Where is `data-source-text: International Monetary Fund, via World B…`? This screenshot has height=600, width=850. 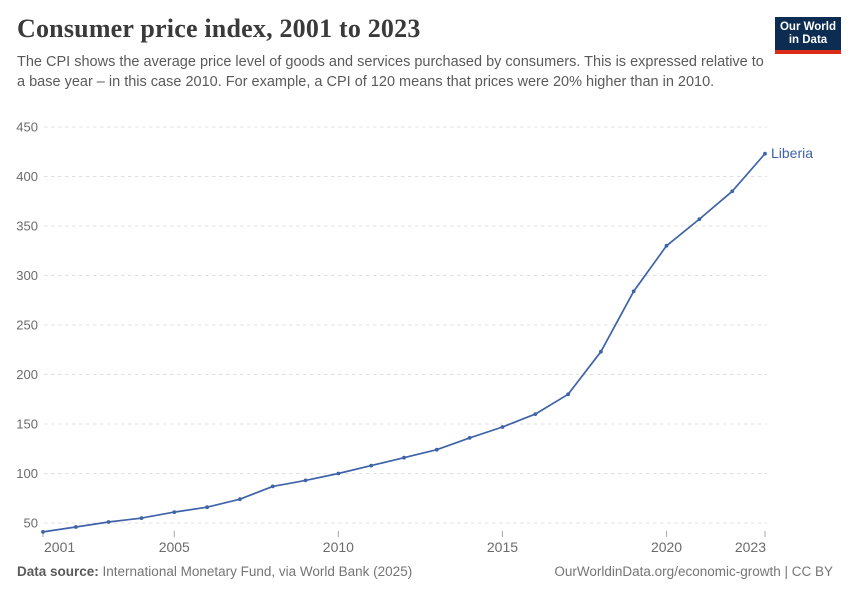 data-source-text: International Monetary Fund, via World B… is located at coordinates (255, 571).